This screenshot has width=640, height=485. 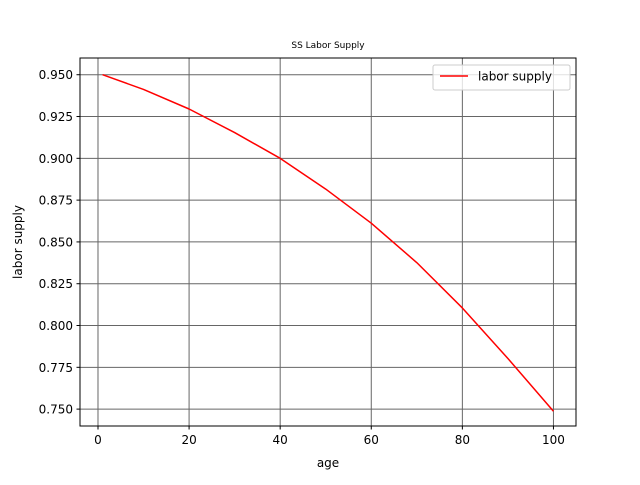 What do you see at coordinates (56, 410) in the screenshot?
I see `y-tick-label: 0.750` at bounding box center [56, 410].